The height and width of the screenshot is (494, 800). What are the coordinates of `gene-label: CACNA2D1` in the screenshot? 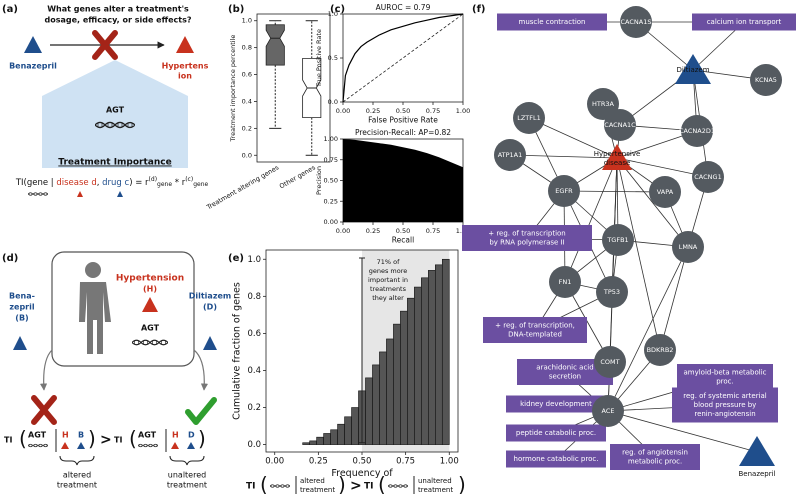 It's located at (697, 131).